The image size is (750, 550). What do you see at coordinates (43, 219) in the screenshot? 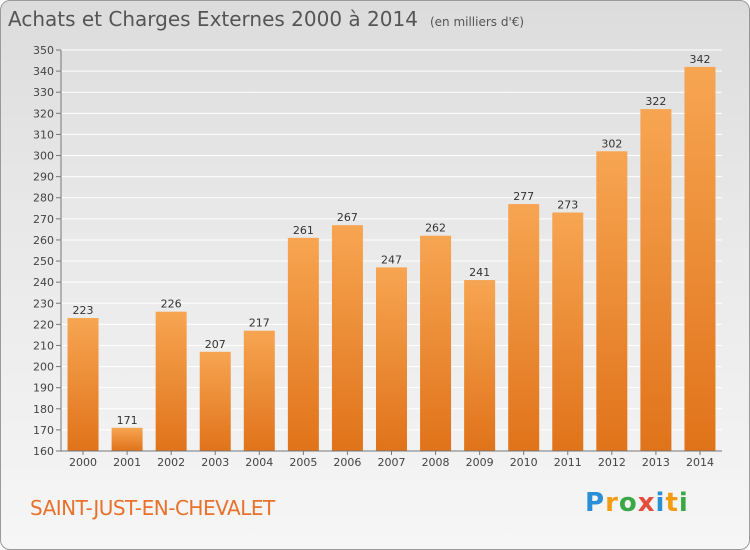
I see `y-tick-label: 270` at bounding box center [43, 219].